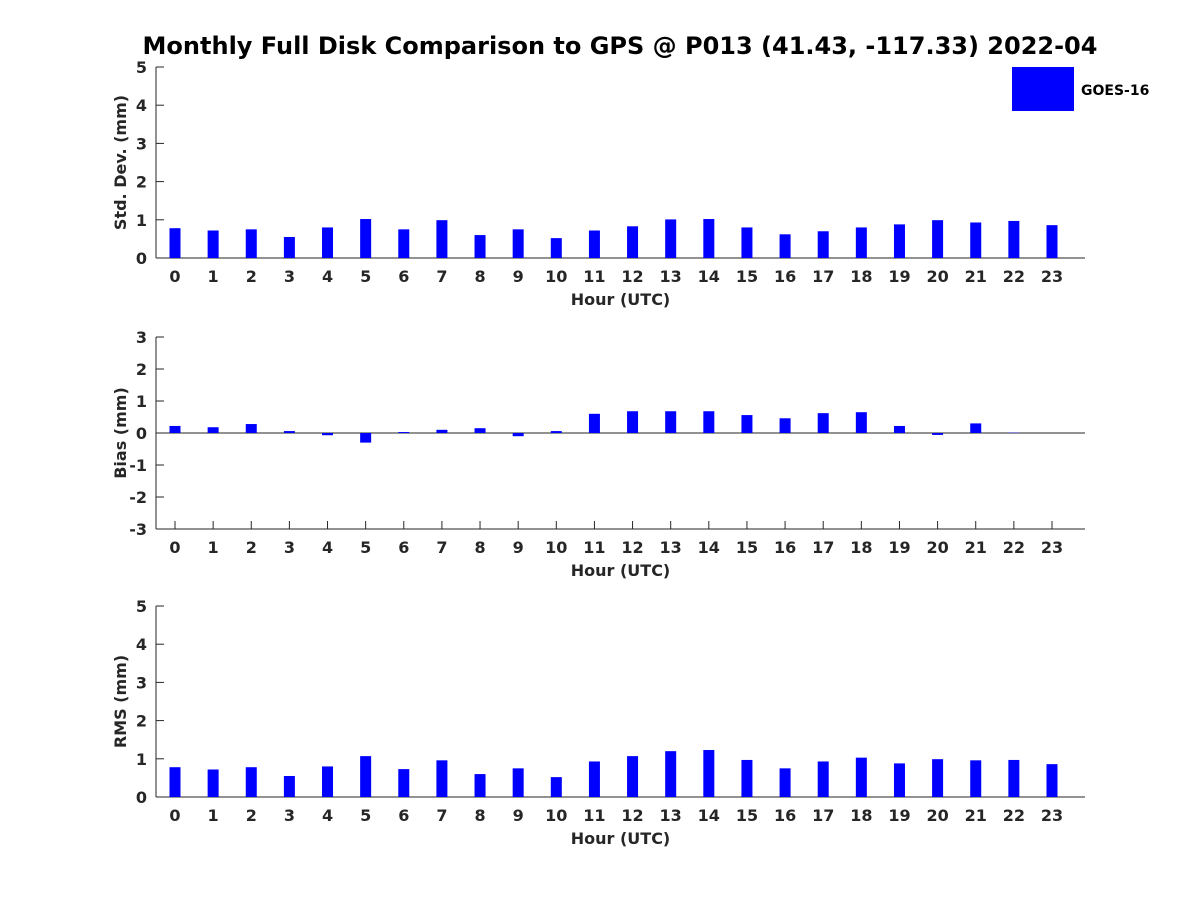  I want to click on p1-x-tick-label: 0, so click(174, 547).